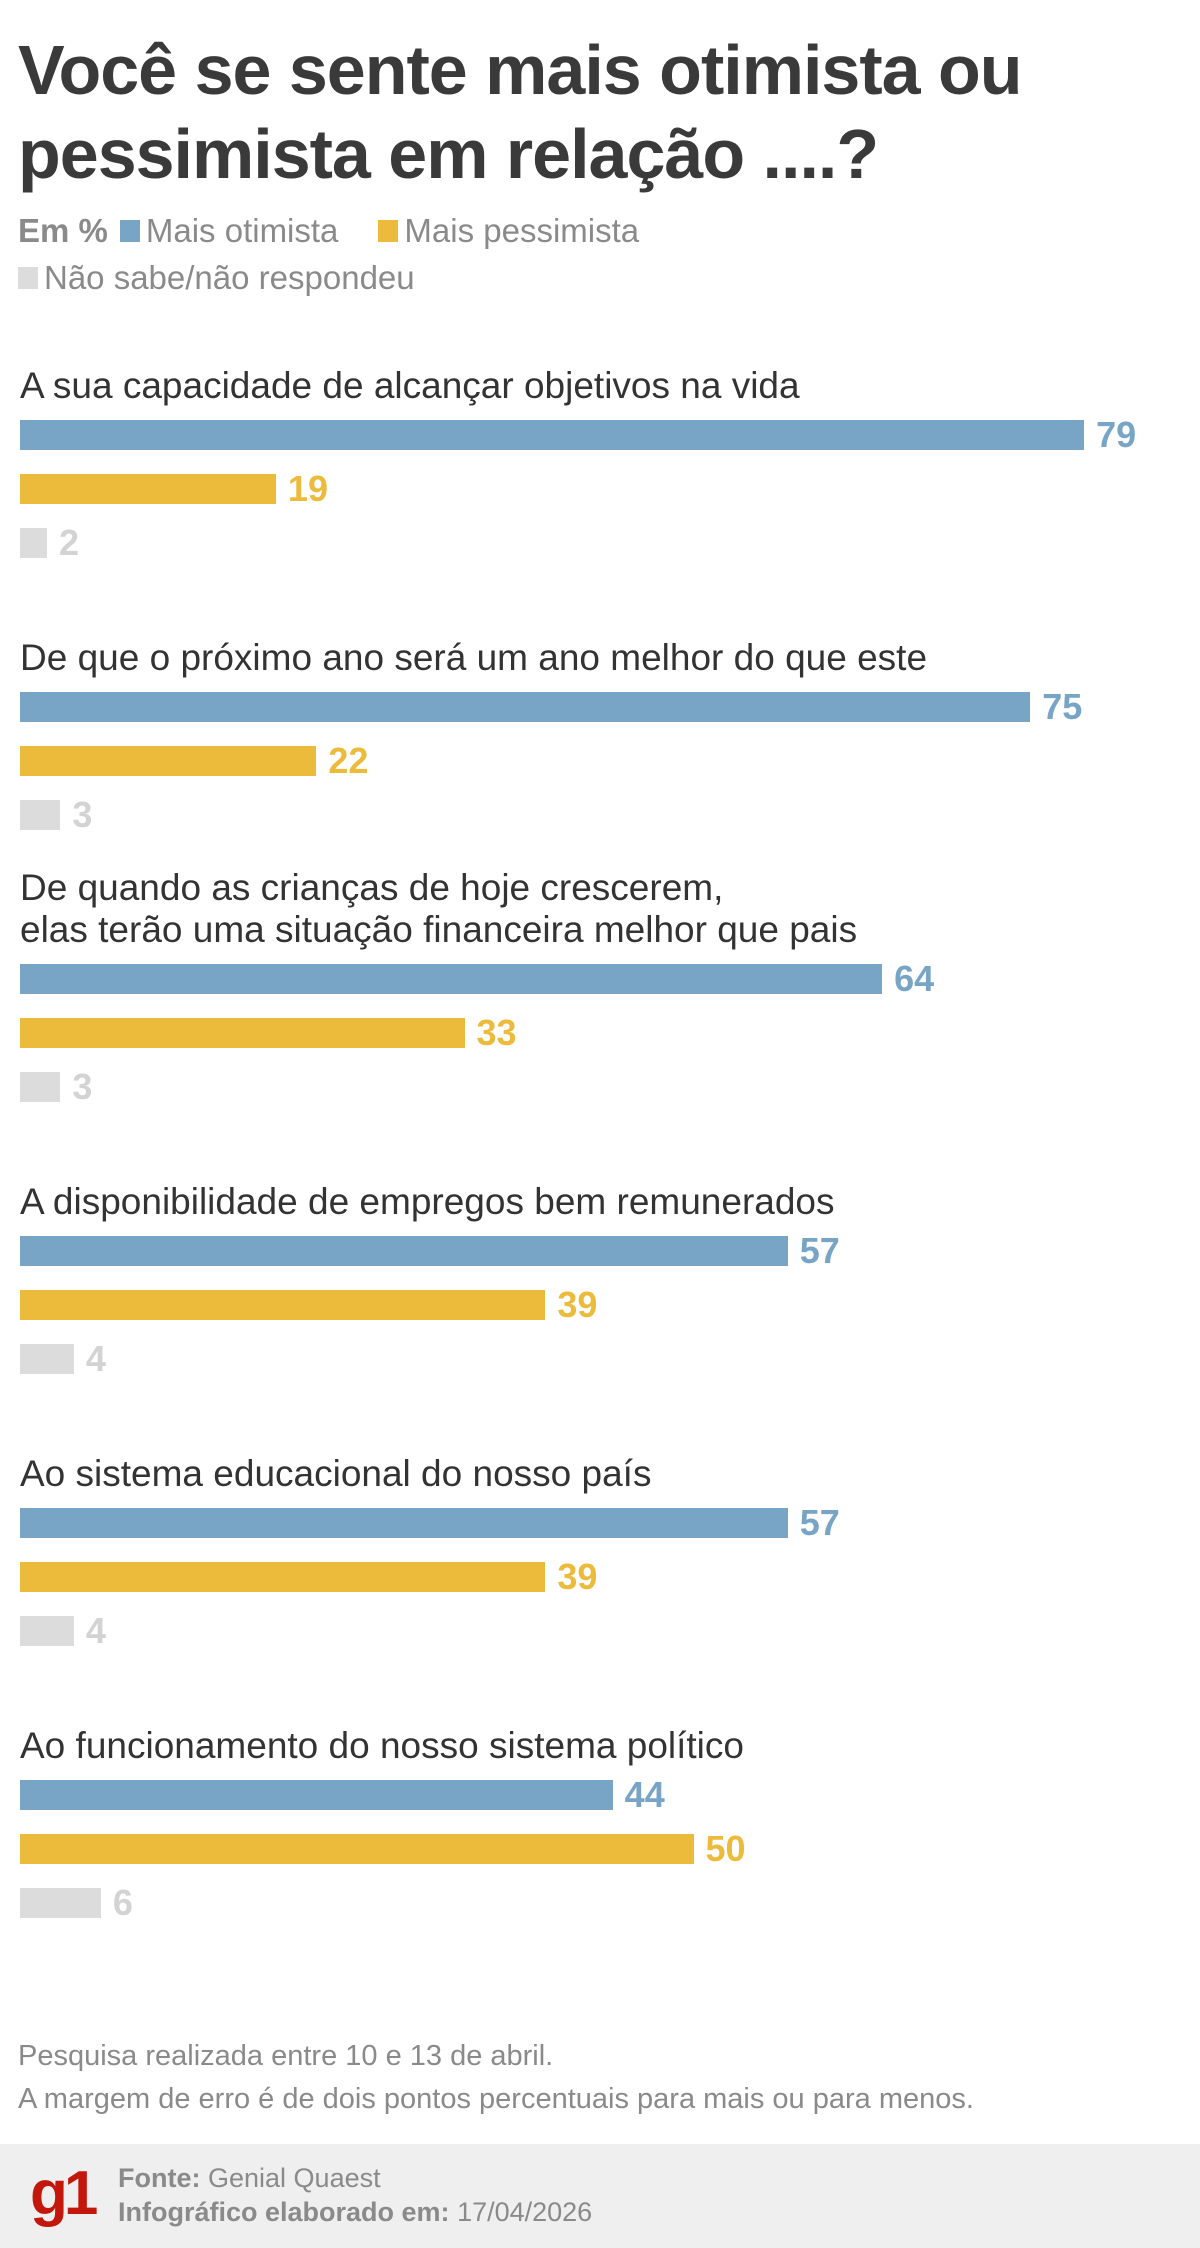 The width and height of the screenshot is (1200, 2248). Describe the element at coordinates (336, 1473) in the screenshot. I see `category-label: Ao sistema educacional do nosso país` at that location.